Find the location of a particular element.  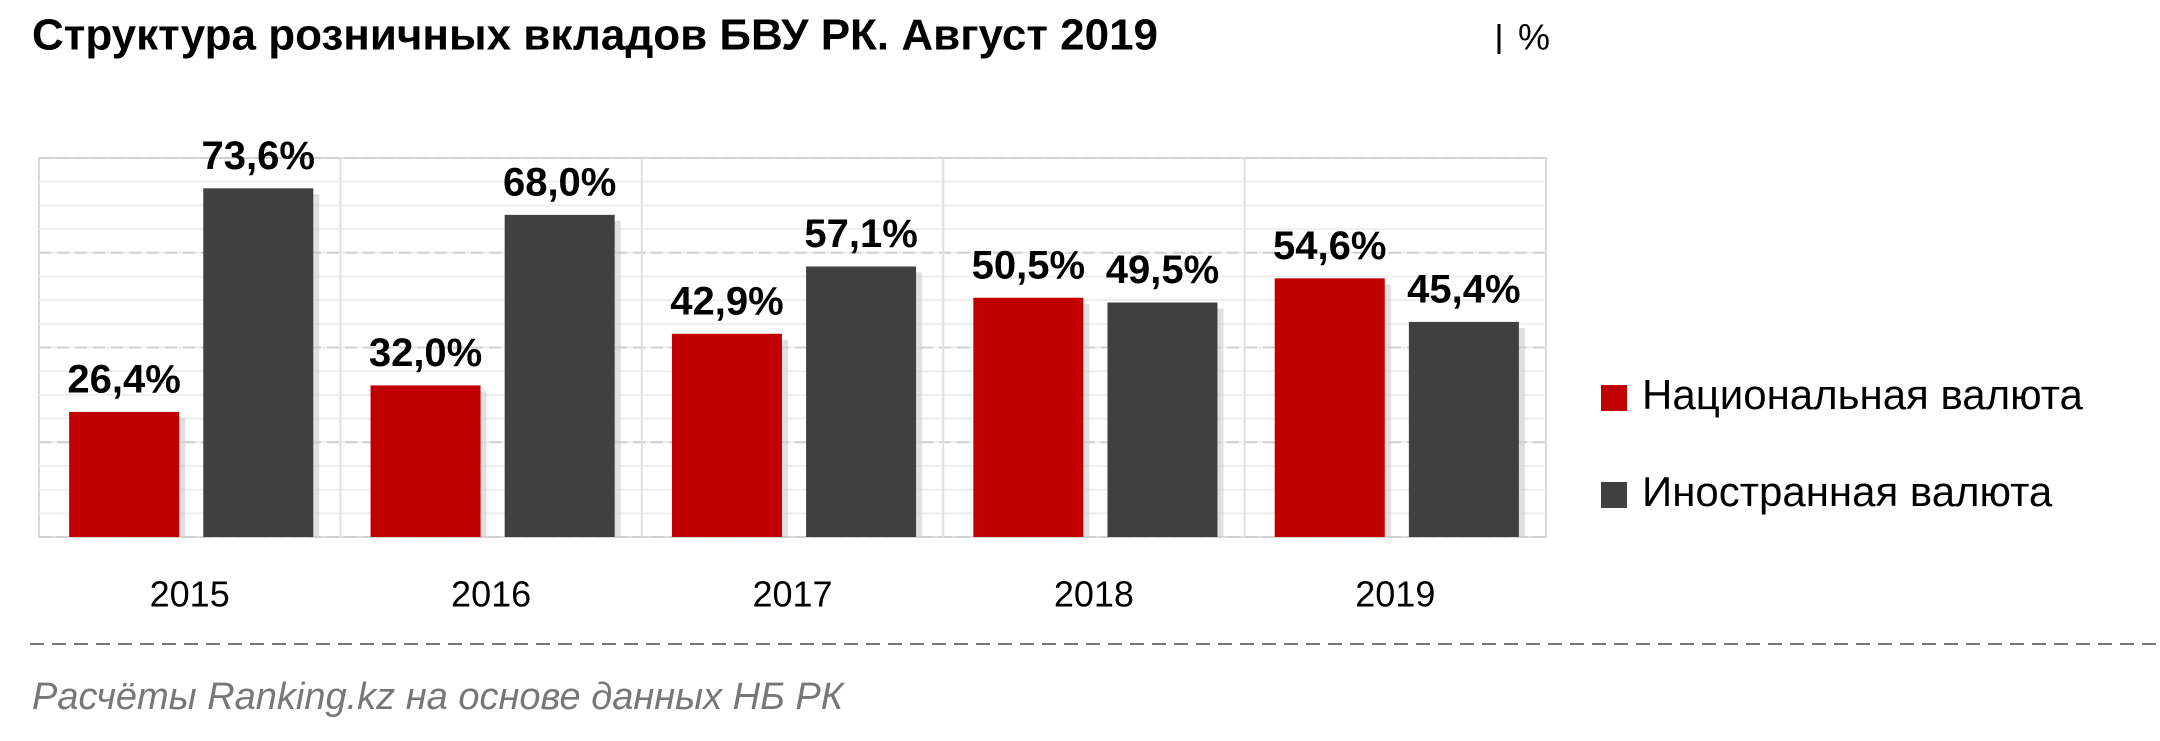

data-label: 32,0% is located at coordinates (425, 353).